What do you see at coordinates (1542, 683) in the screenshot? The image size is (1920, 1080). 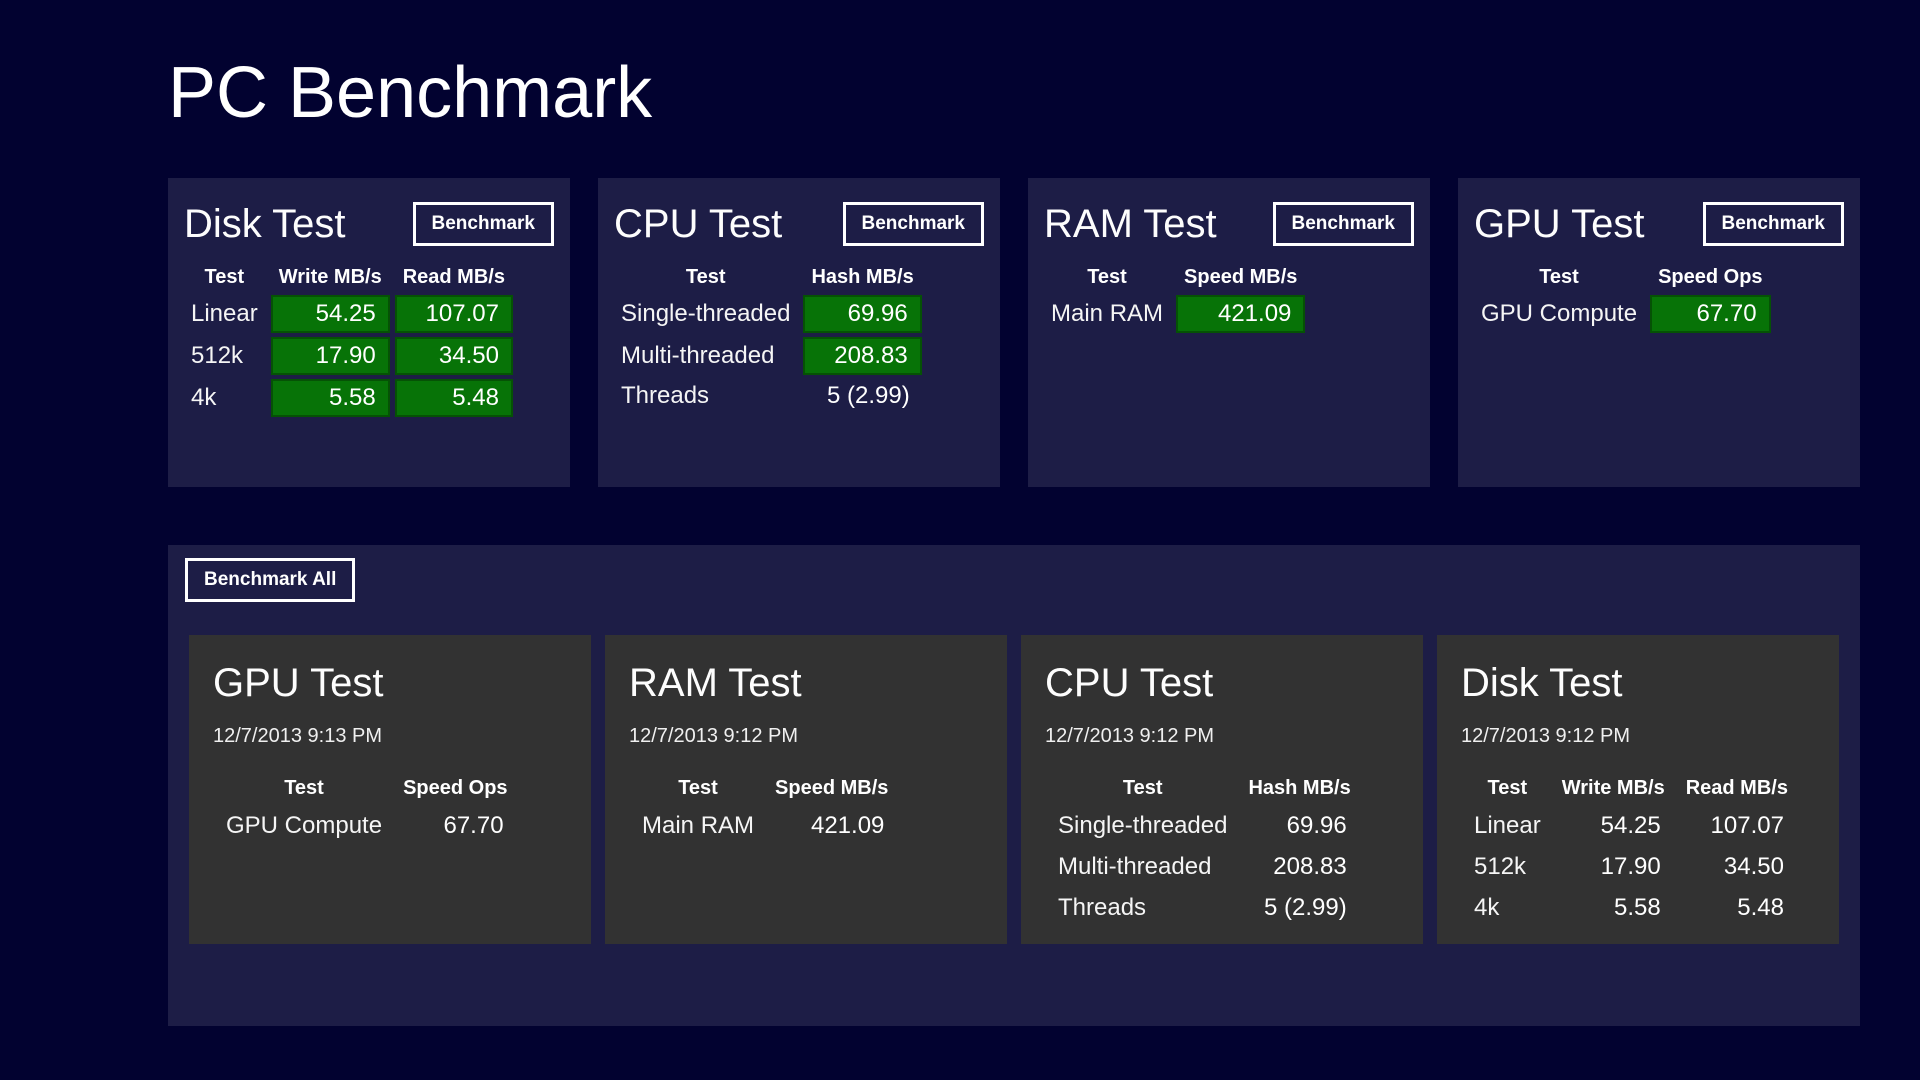 I see `result-card-title: Disk Test` at bounding box center [1542, 683].